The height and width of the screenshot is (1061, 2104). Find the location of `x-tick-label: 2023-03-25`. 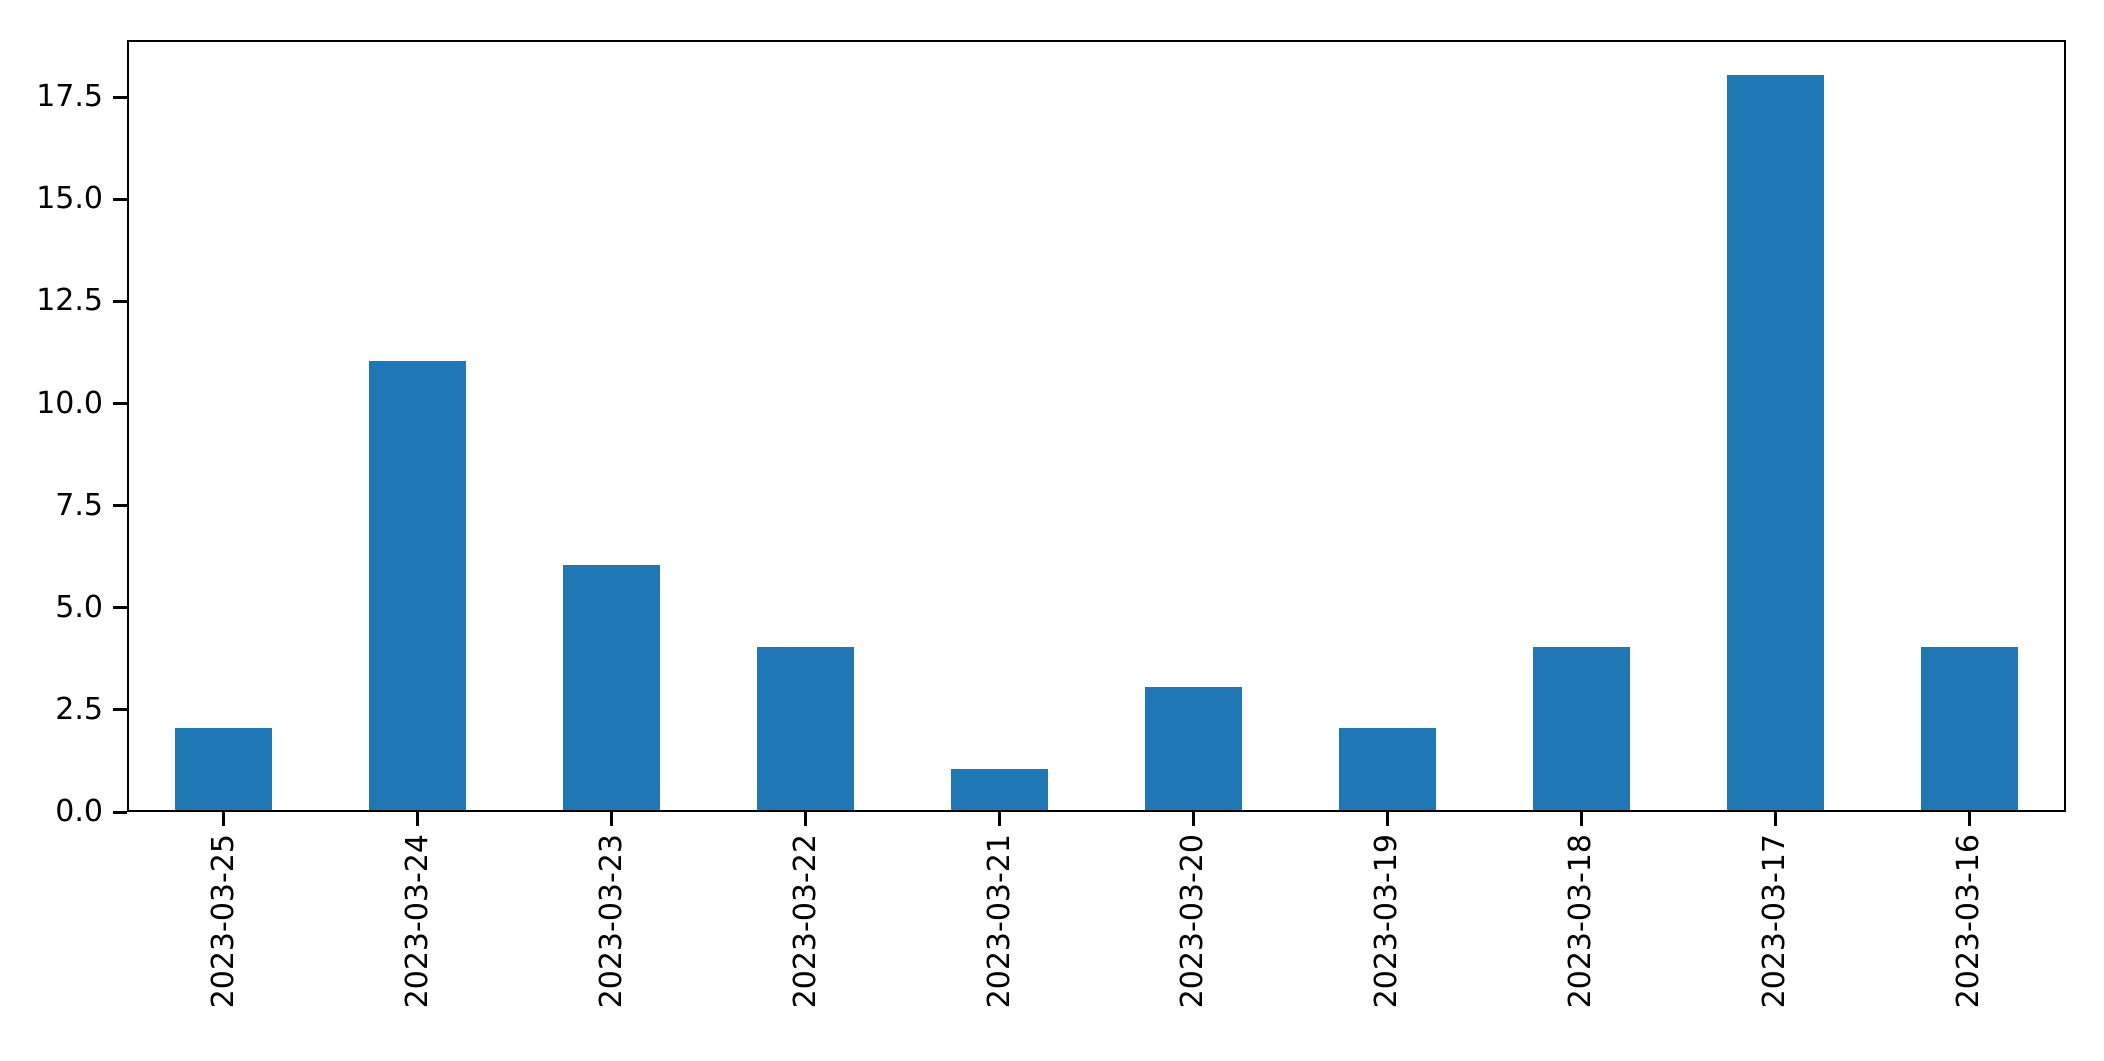

x-tick-label: 2023-03-25 is located at coordinates (223, 921).